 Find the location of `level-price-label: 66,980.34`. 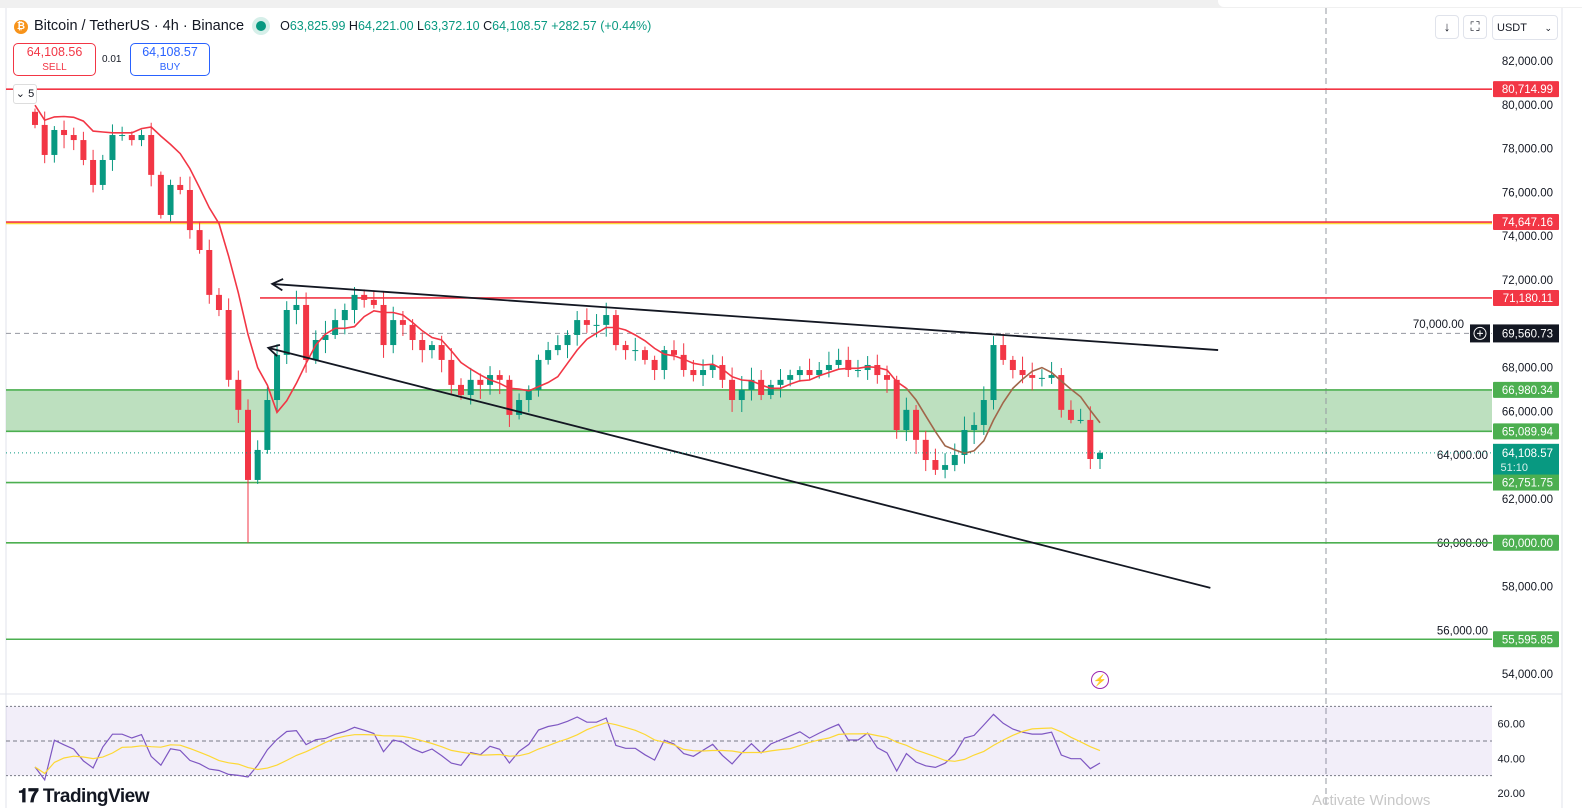

level-price-label: 66,980.34 is located at coordinates (1528, 391).